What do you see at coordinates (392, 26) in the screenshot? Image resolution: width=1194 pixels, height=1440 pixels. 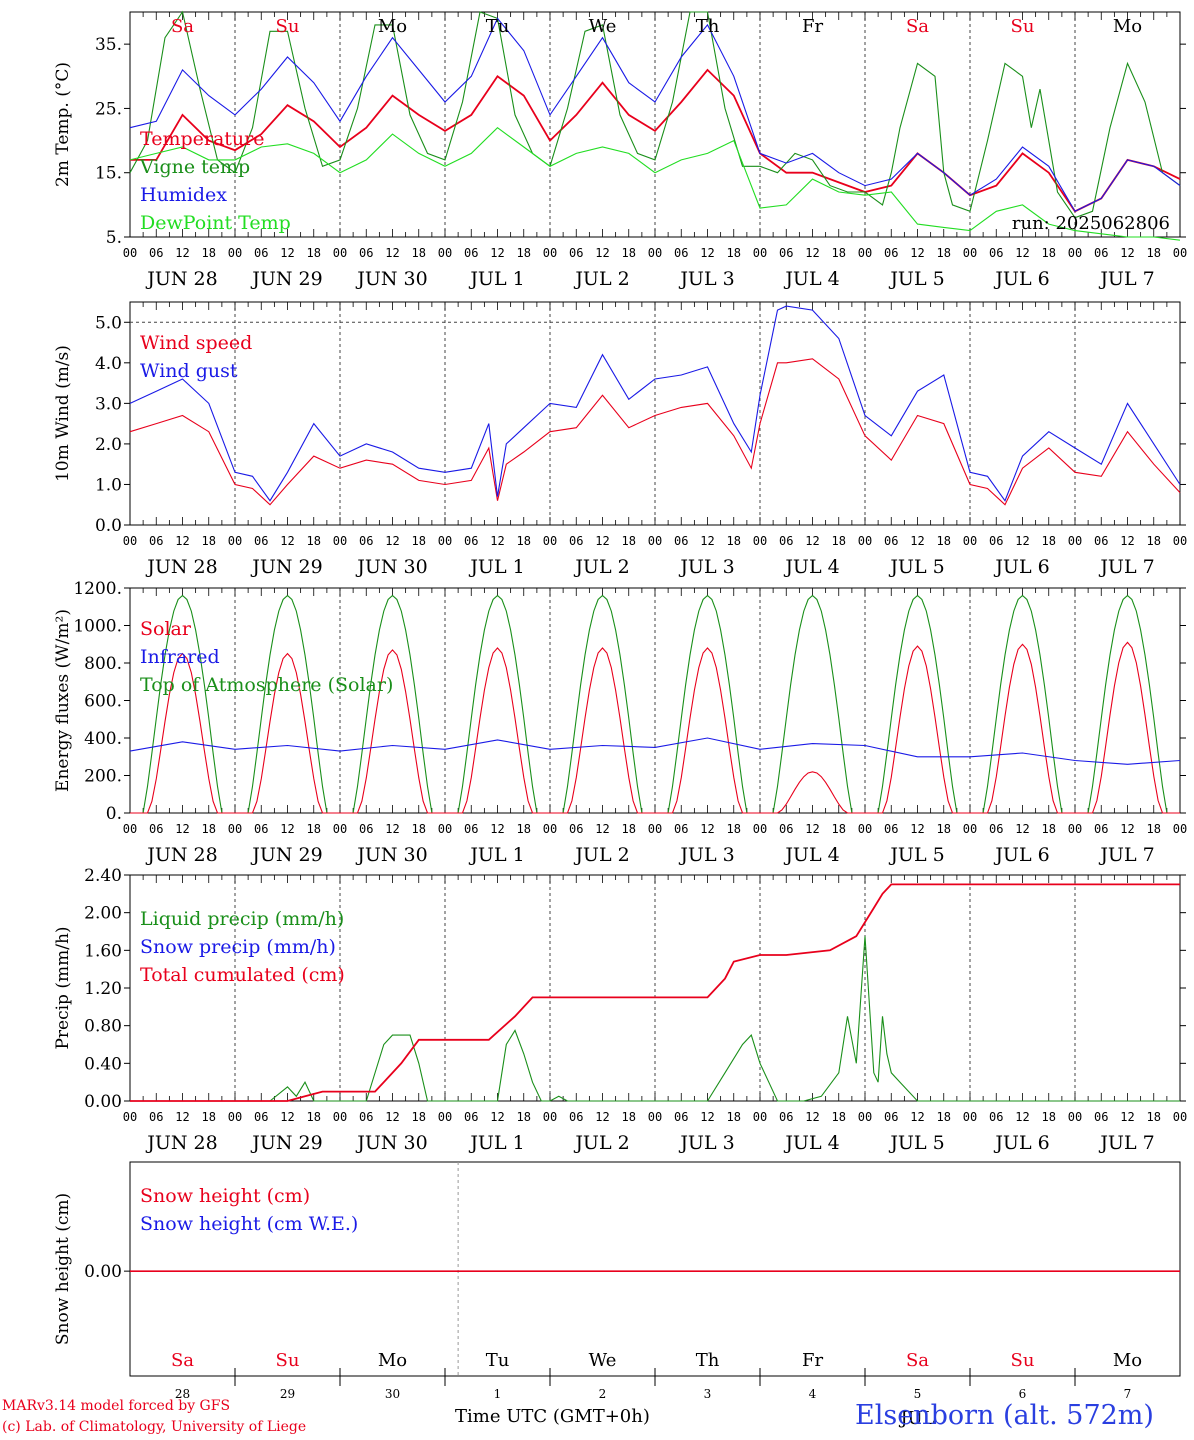 I see `weekday-label-top: Mo` at bounding box center [392, 26].